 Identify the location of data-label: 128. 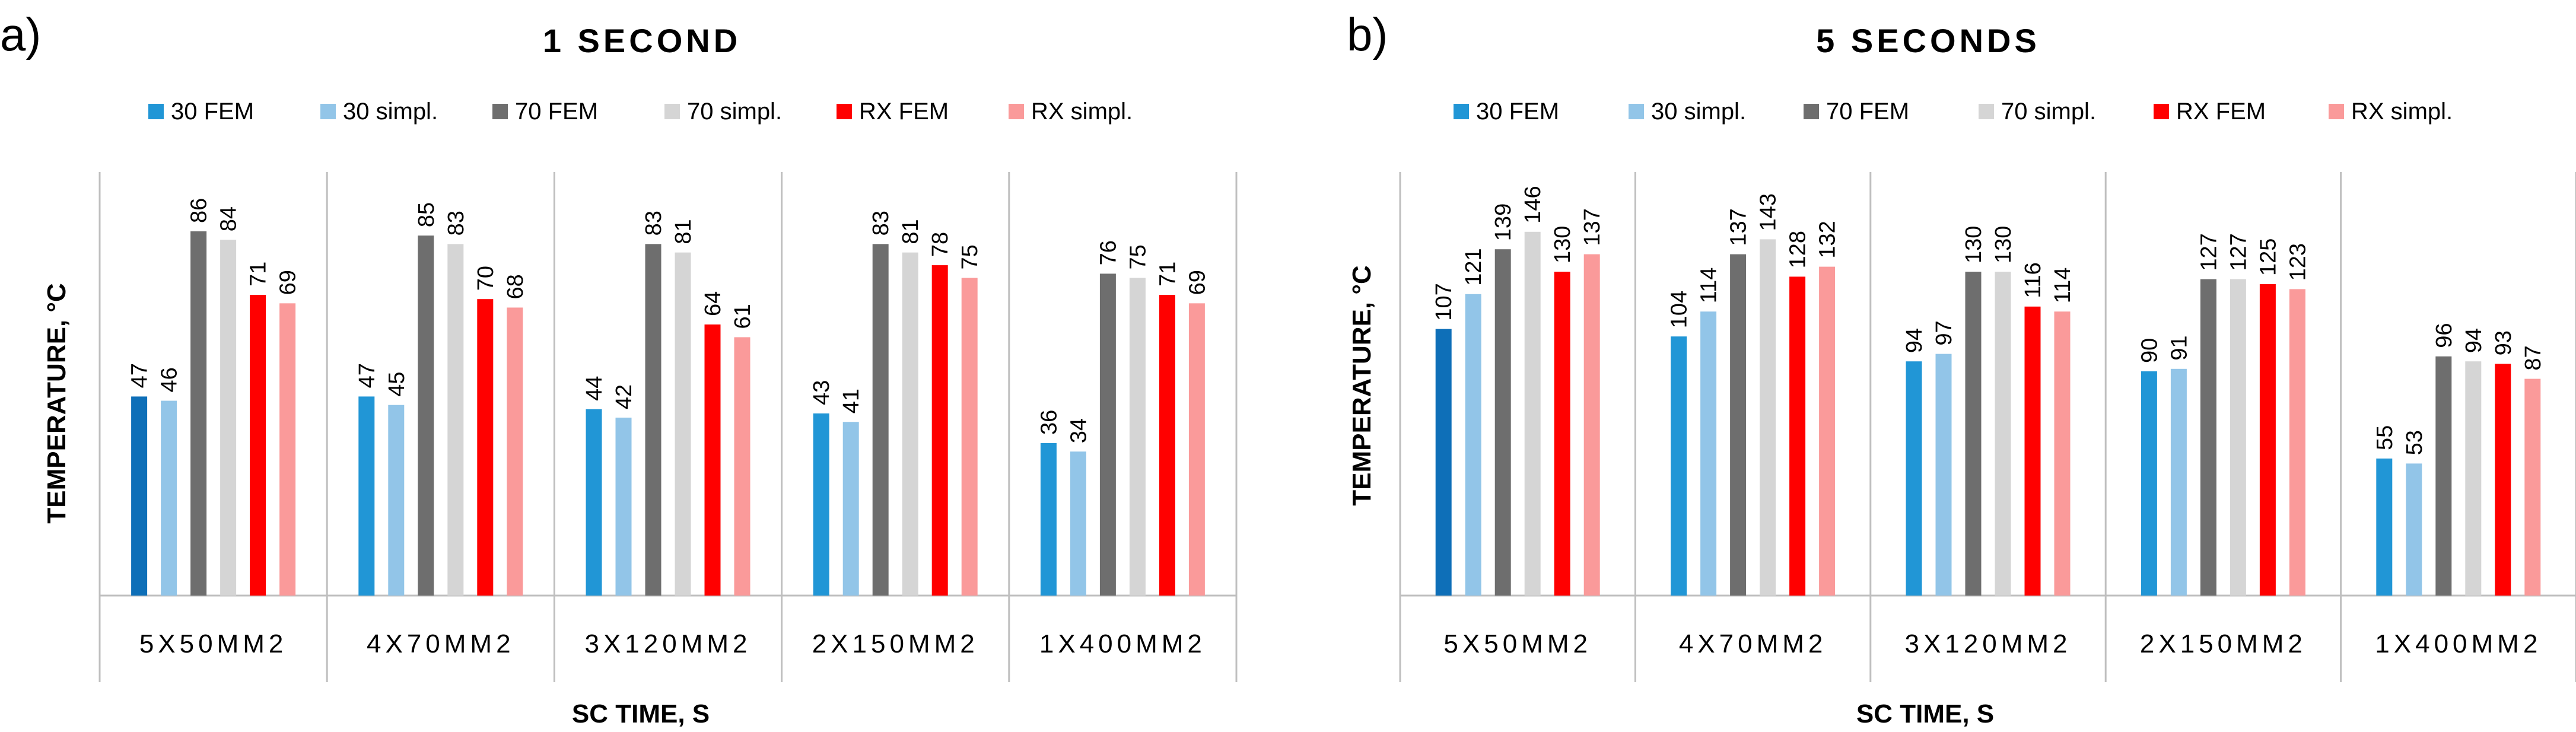
(1798, 249).